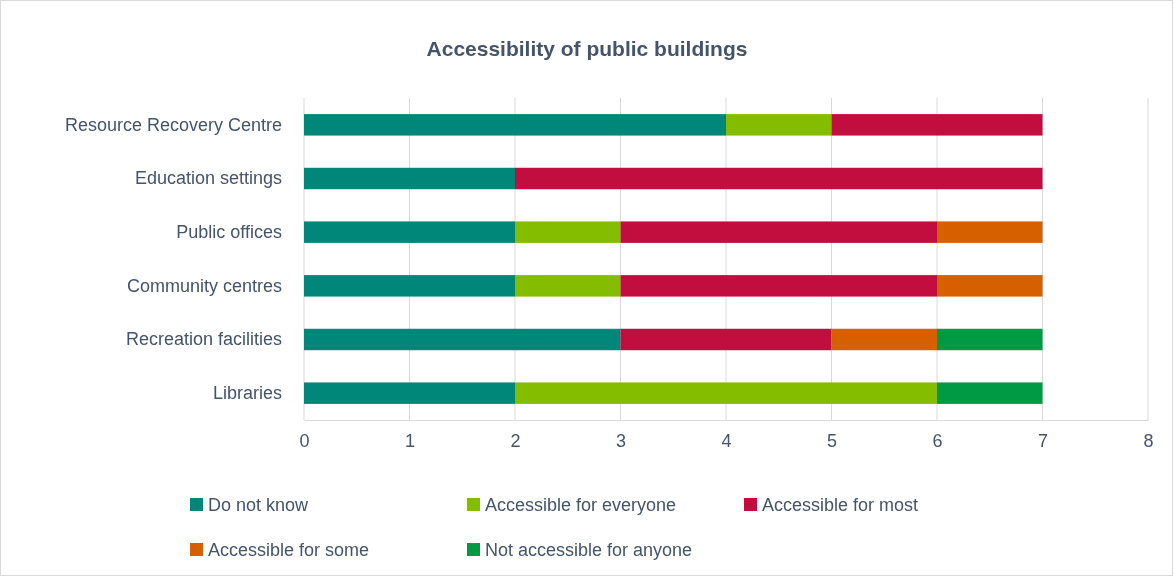 The height and width of the screenshot is (576, 1174). Describe the element at coordinates (1043, 440) in the screenshot. I see `x-tick-label: 7` at that location.